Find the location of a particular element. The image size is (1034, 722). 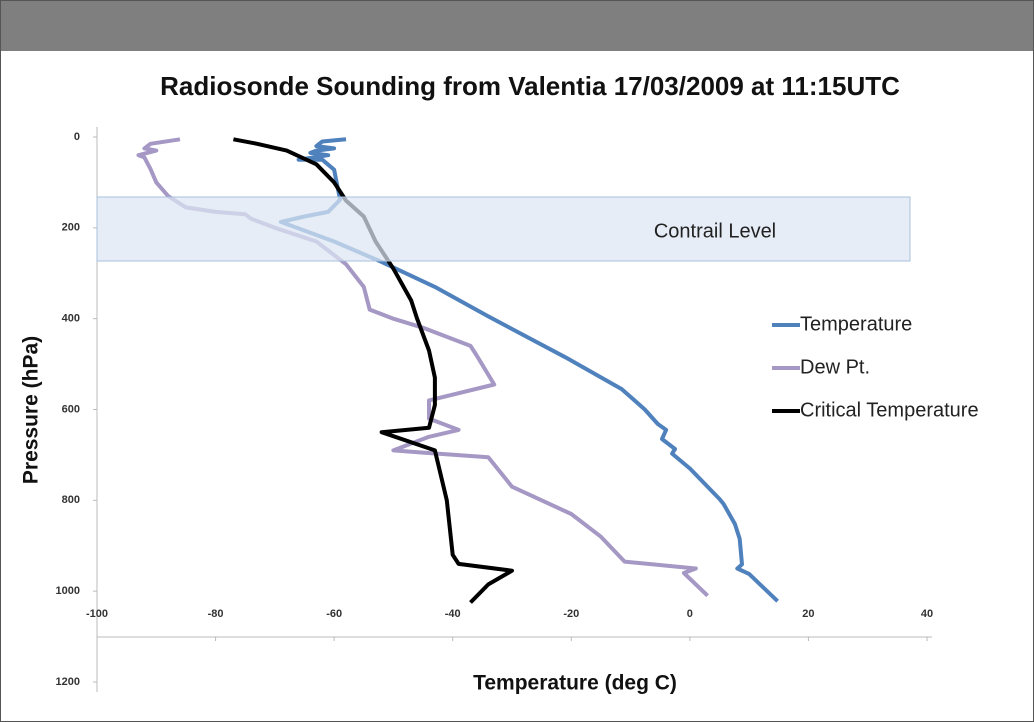

y-tick-label: 800 is located at coordinates (71, 500).